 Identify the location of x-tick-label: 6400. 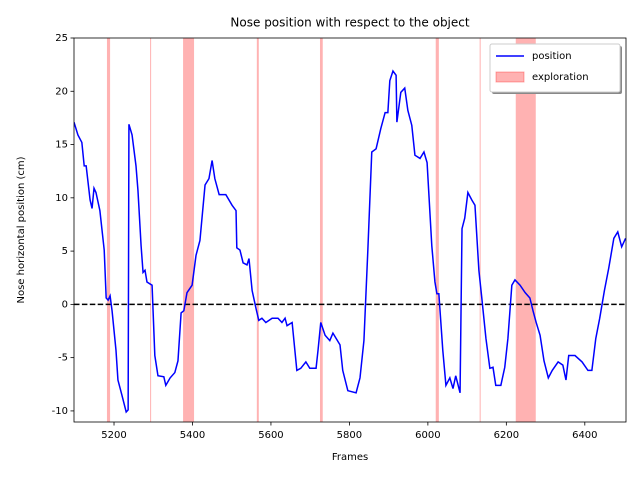
(584, 435).